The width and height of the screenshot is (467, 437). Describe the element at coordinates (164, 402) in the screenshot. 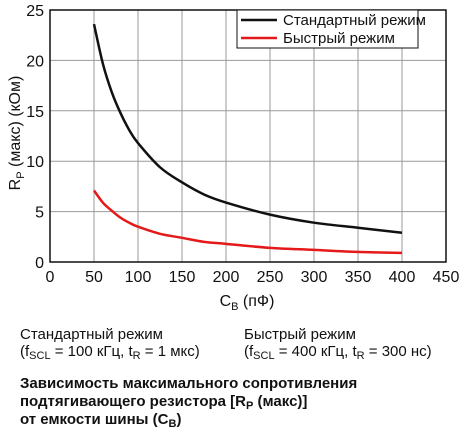

I see `caption-line-2: подтягивающего резистора [RP (макс)]` at that location.